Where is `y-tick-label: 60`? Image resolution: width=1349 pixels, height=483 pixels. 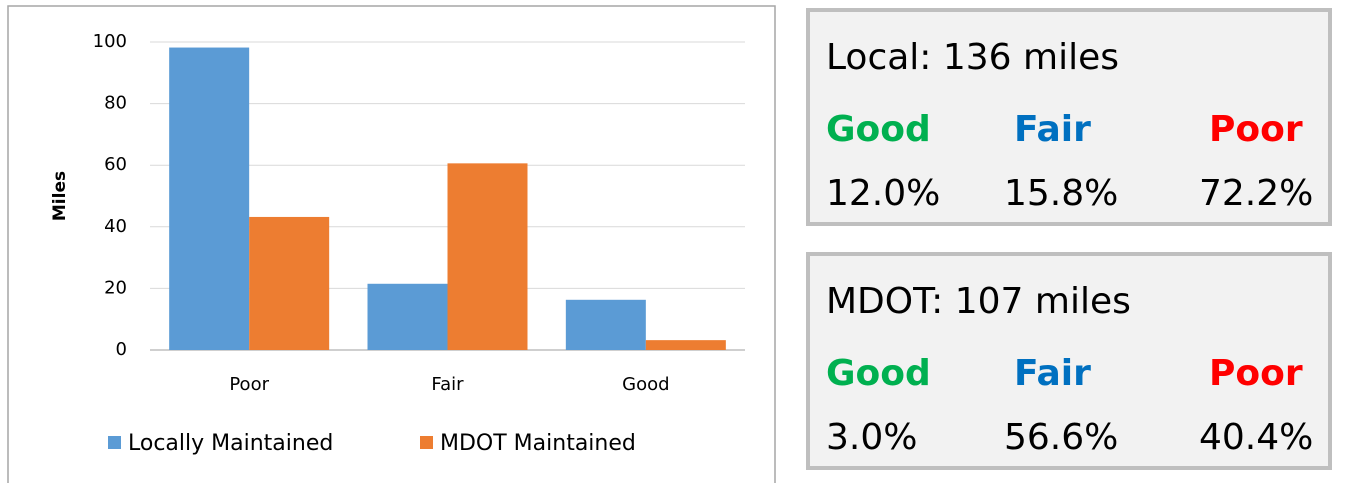
y-tick-label: 60 is located at coordinates (115, 164).